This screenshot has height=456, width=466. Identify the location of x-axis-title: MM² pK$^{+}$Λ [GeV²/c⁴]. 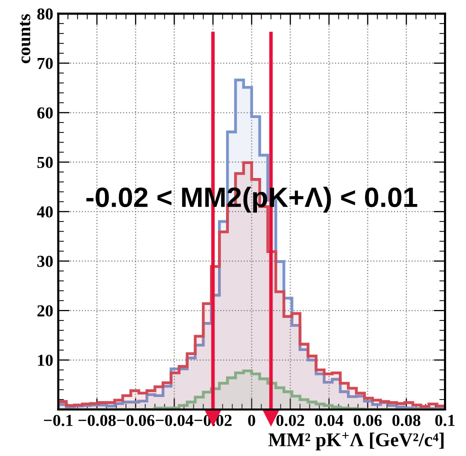
(356, 441).